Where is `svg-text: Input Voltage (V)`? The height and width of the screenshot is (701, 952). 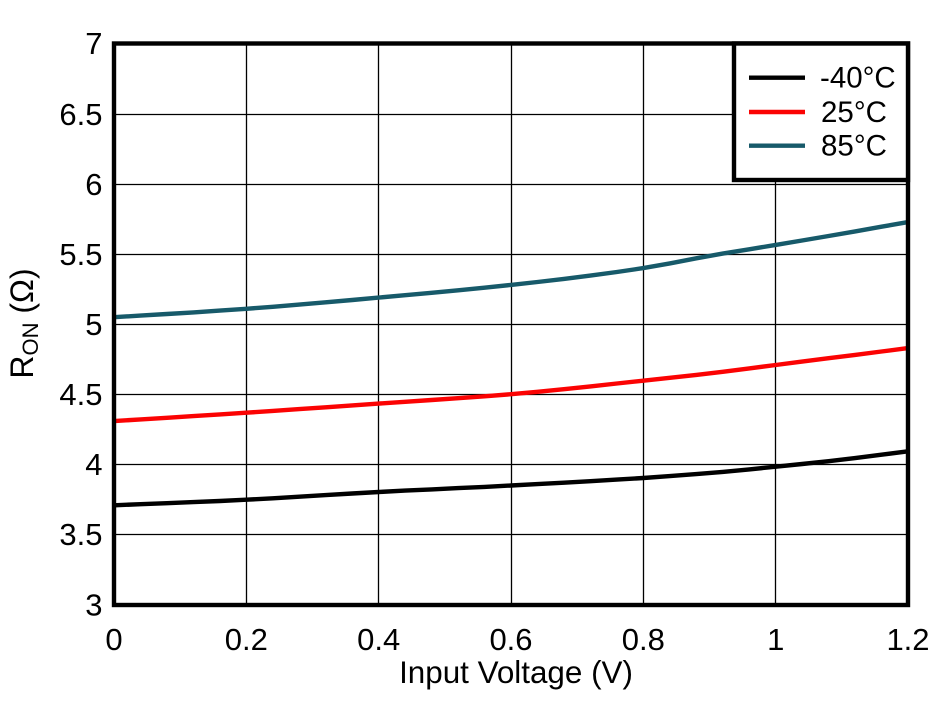 svg-text: Input Voltage (V) is located at coordinates (516, 672).